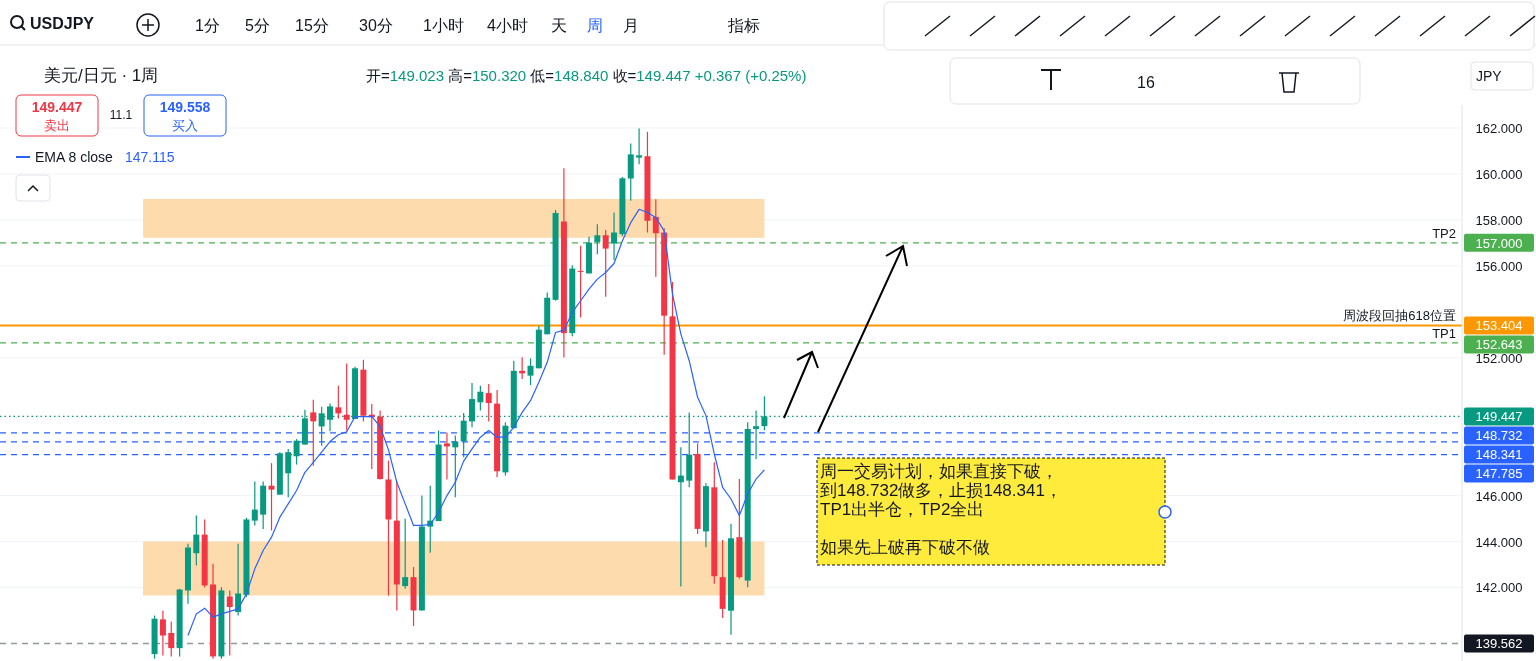 This screenshot has width=1536, height=661. What do you see at coordinates (1499, 644) in the screenshot?
I see `ref-line-label: 139.562` at bounding box center [1499, 644].